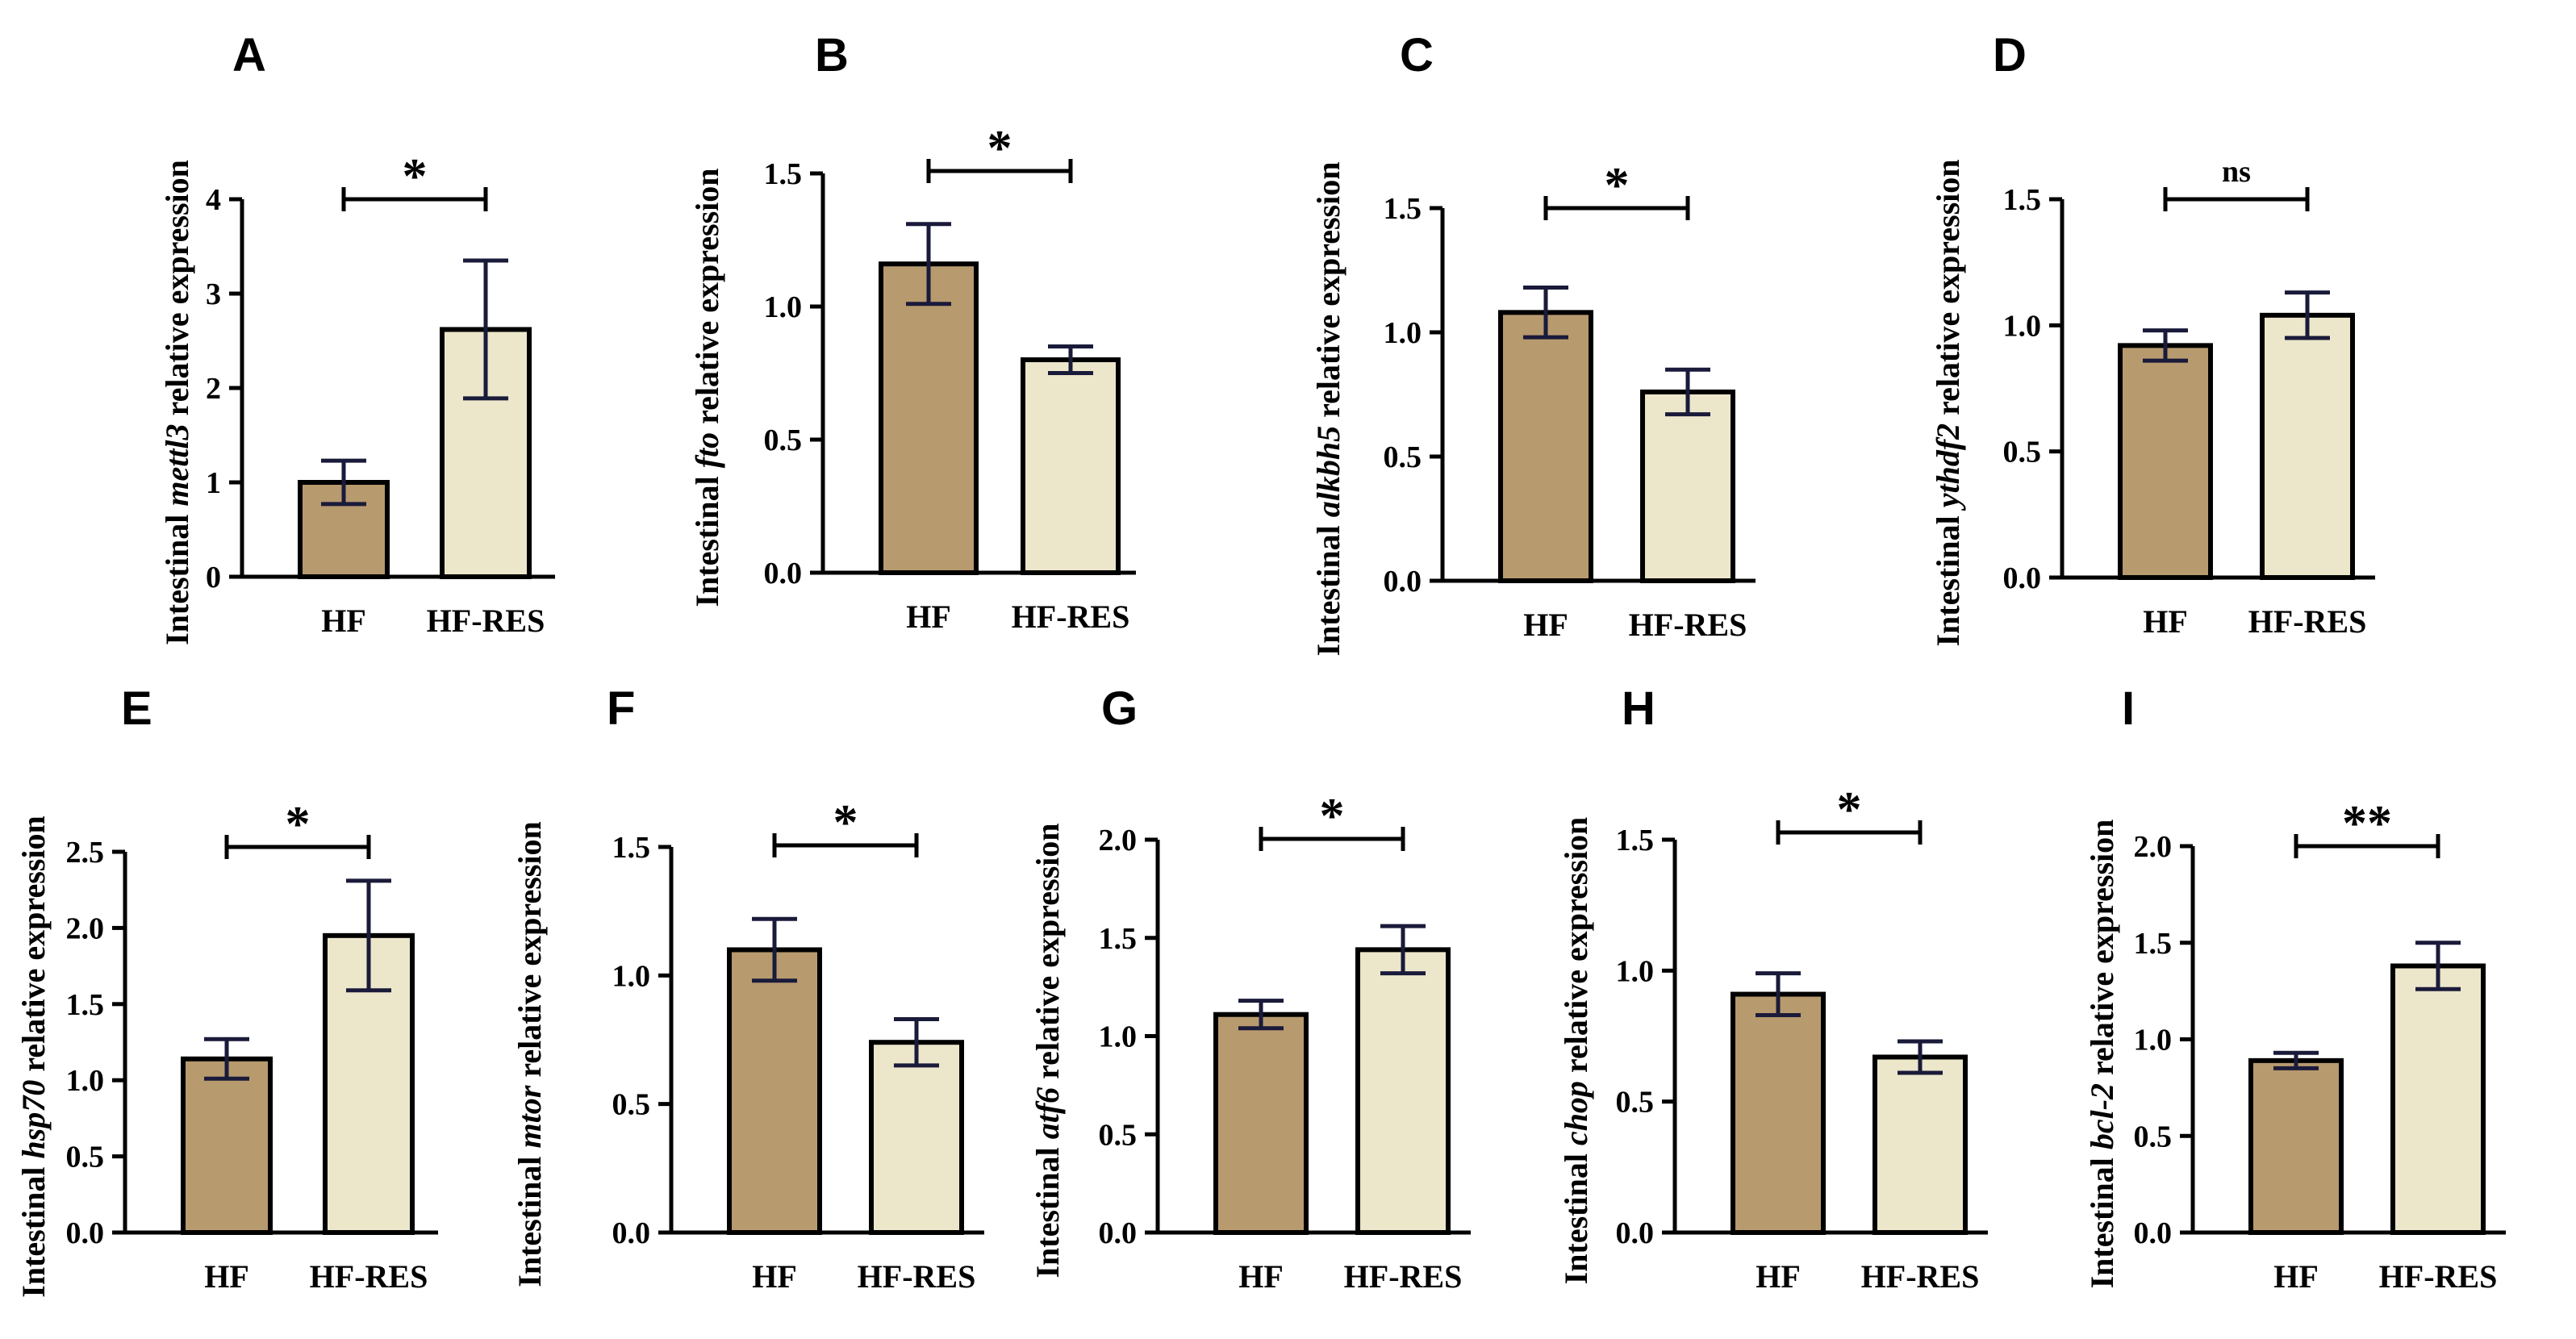 Image resolution: width=2576 pixels, height=1339 pixels. What do you see at coordinates (343, 621) in the screenshot?
I see `category-label-a: HF` at bounding box center [343, 621].